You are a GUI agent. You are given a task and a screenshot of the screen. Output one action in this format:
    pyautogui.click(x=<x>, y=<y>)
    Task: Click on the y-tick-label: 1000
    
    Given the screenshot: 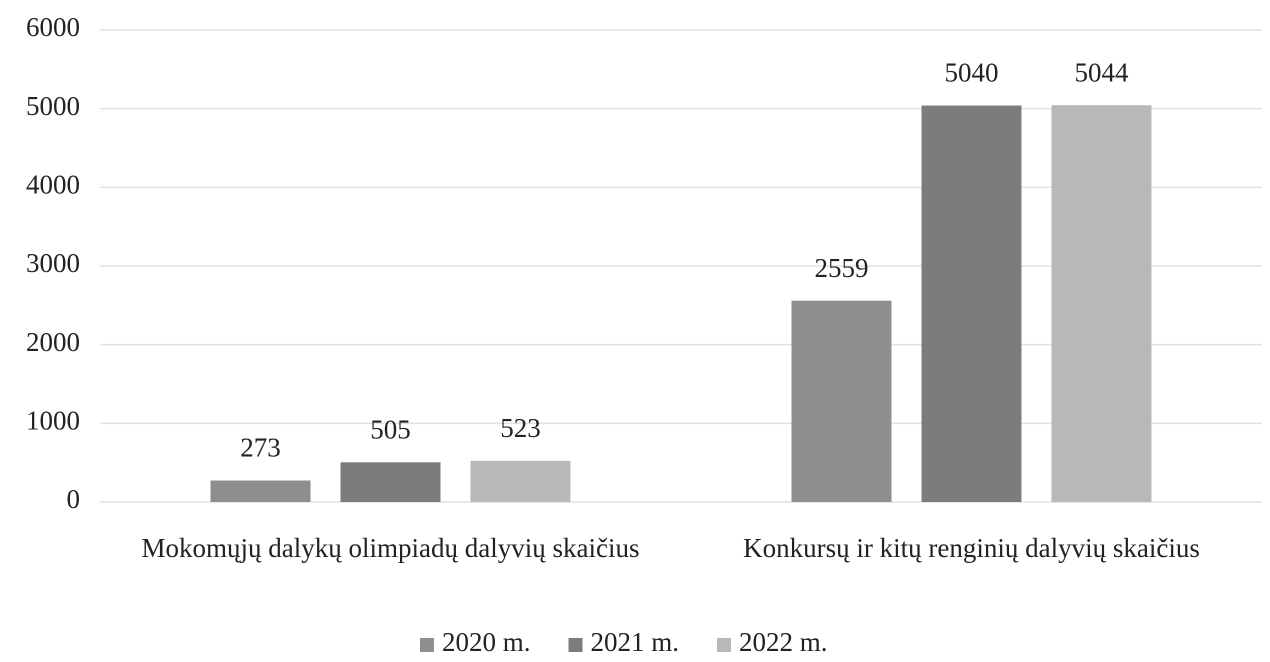 What is the action you would take?
    pyautogui.click(x=53, y=421)
    